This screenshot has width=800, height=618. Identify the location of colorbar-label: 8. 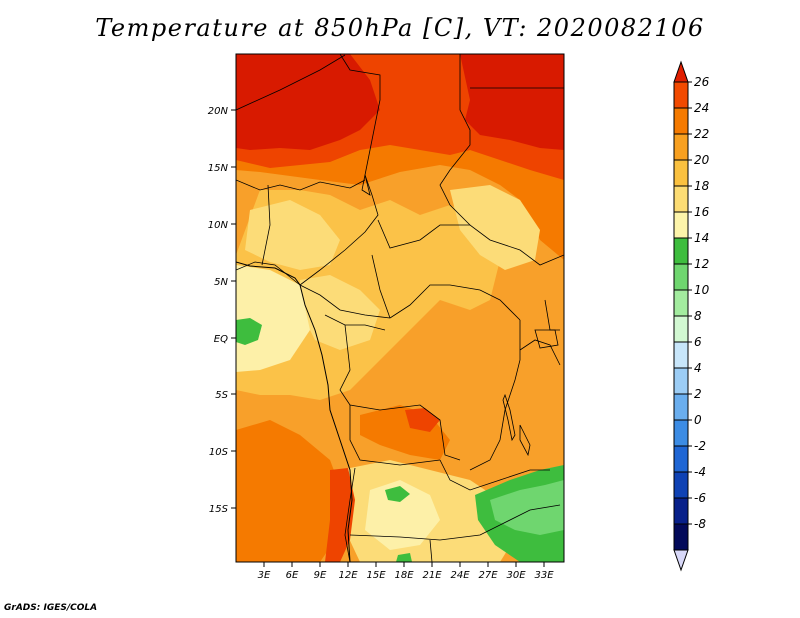
(698, 316).